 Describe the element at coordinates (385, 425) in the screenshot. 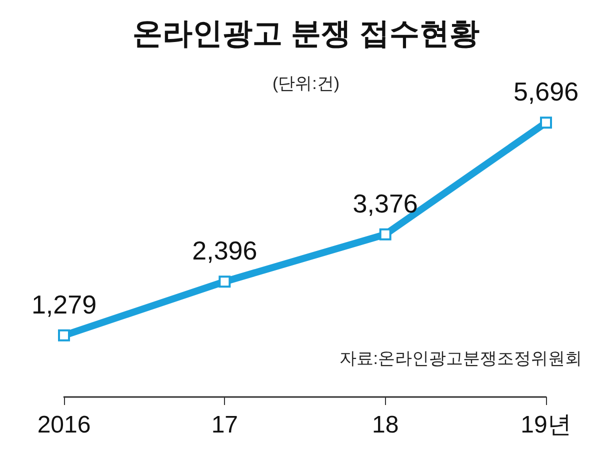

I see `x-tick-label: 18` at that location.